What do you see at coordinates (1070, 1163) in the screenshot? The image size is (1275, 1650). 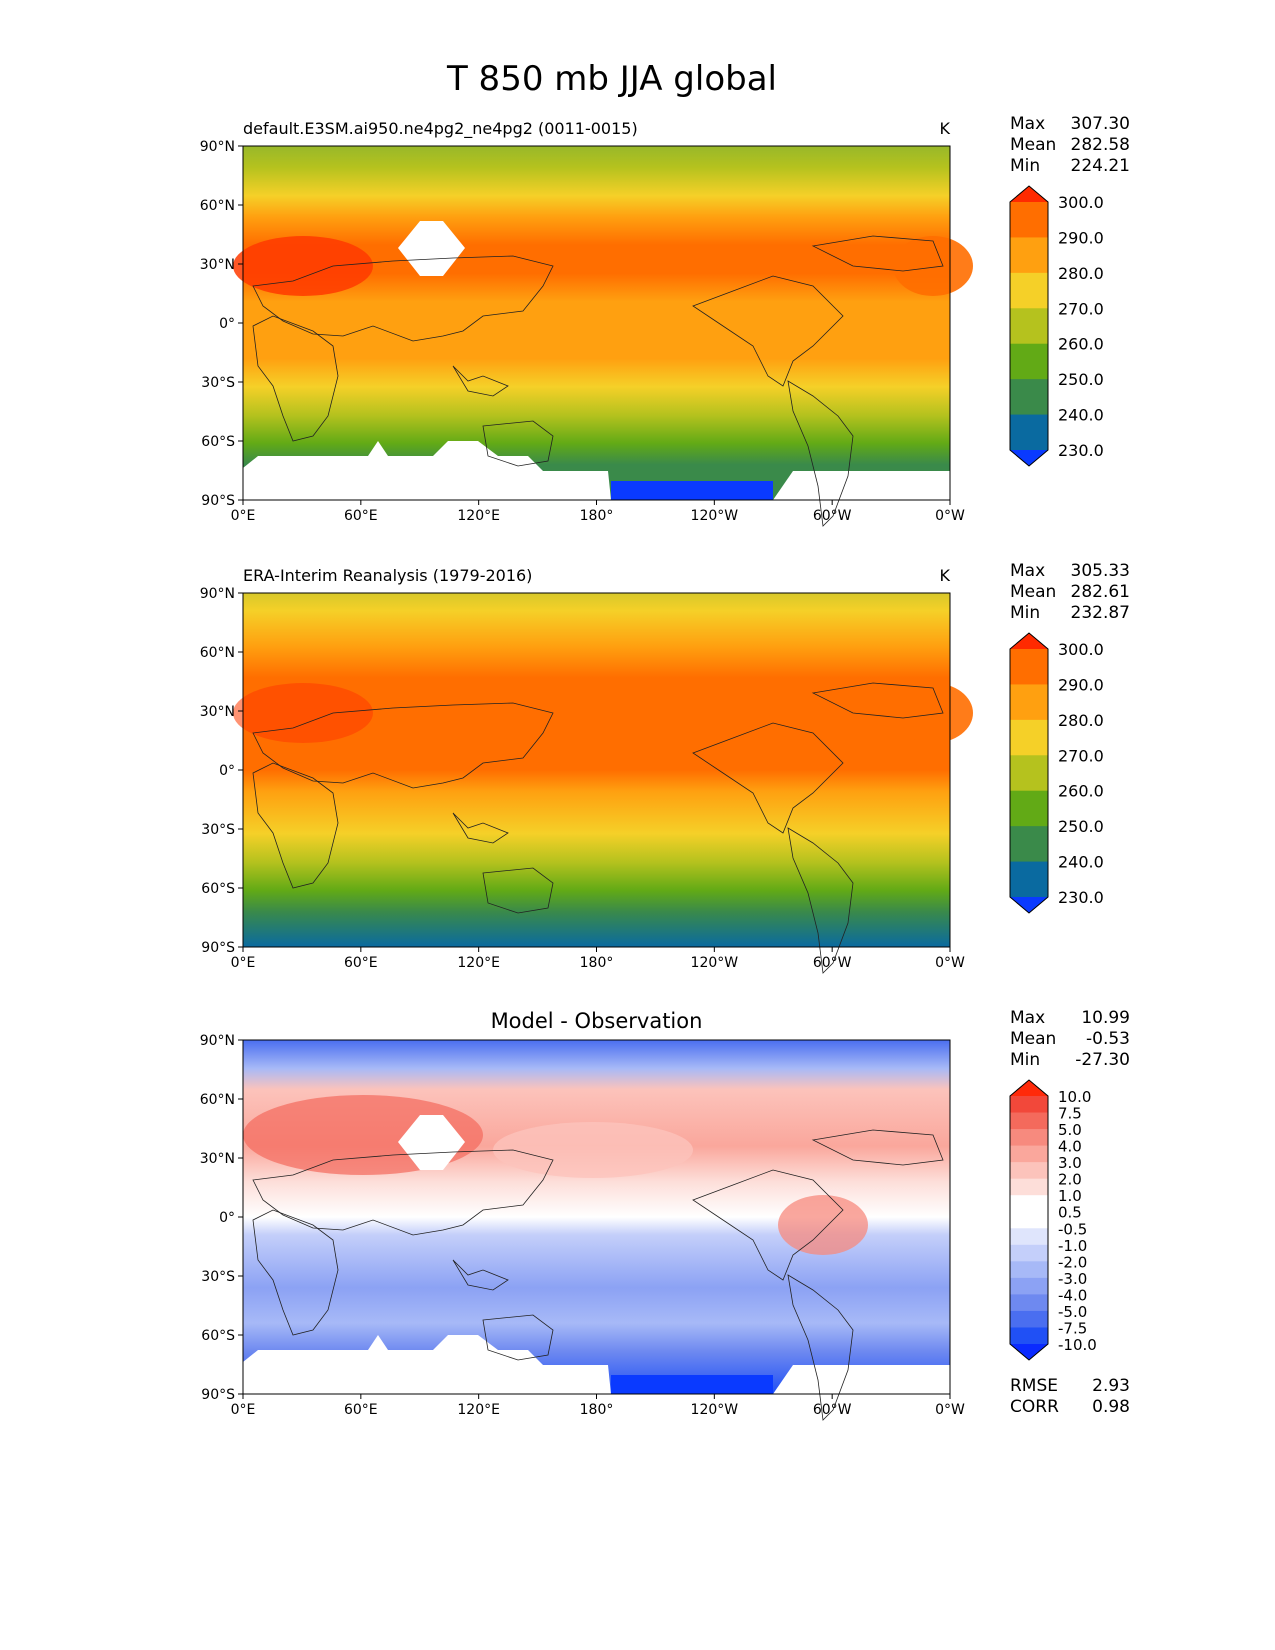 I see `colorbar-tick-label: 3.0` at bounding box center [1070, 1163].